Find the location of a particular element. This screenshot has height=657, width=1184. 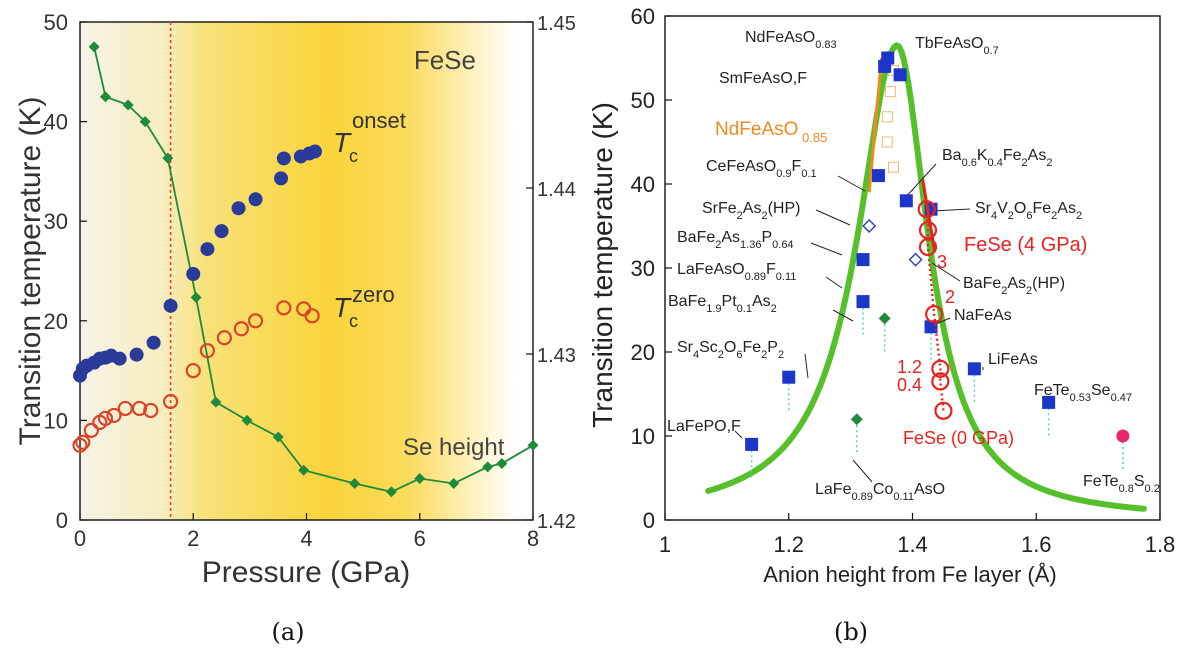

compound-label: FeTe0.53Se0.47 is located at coordinates (1083, 393).